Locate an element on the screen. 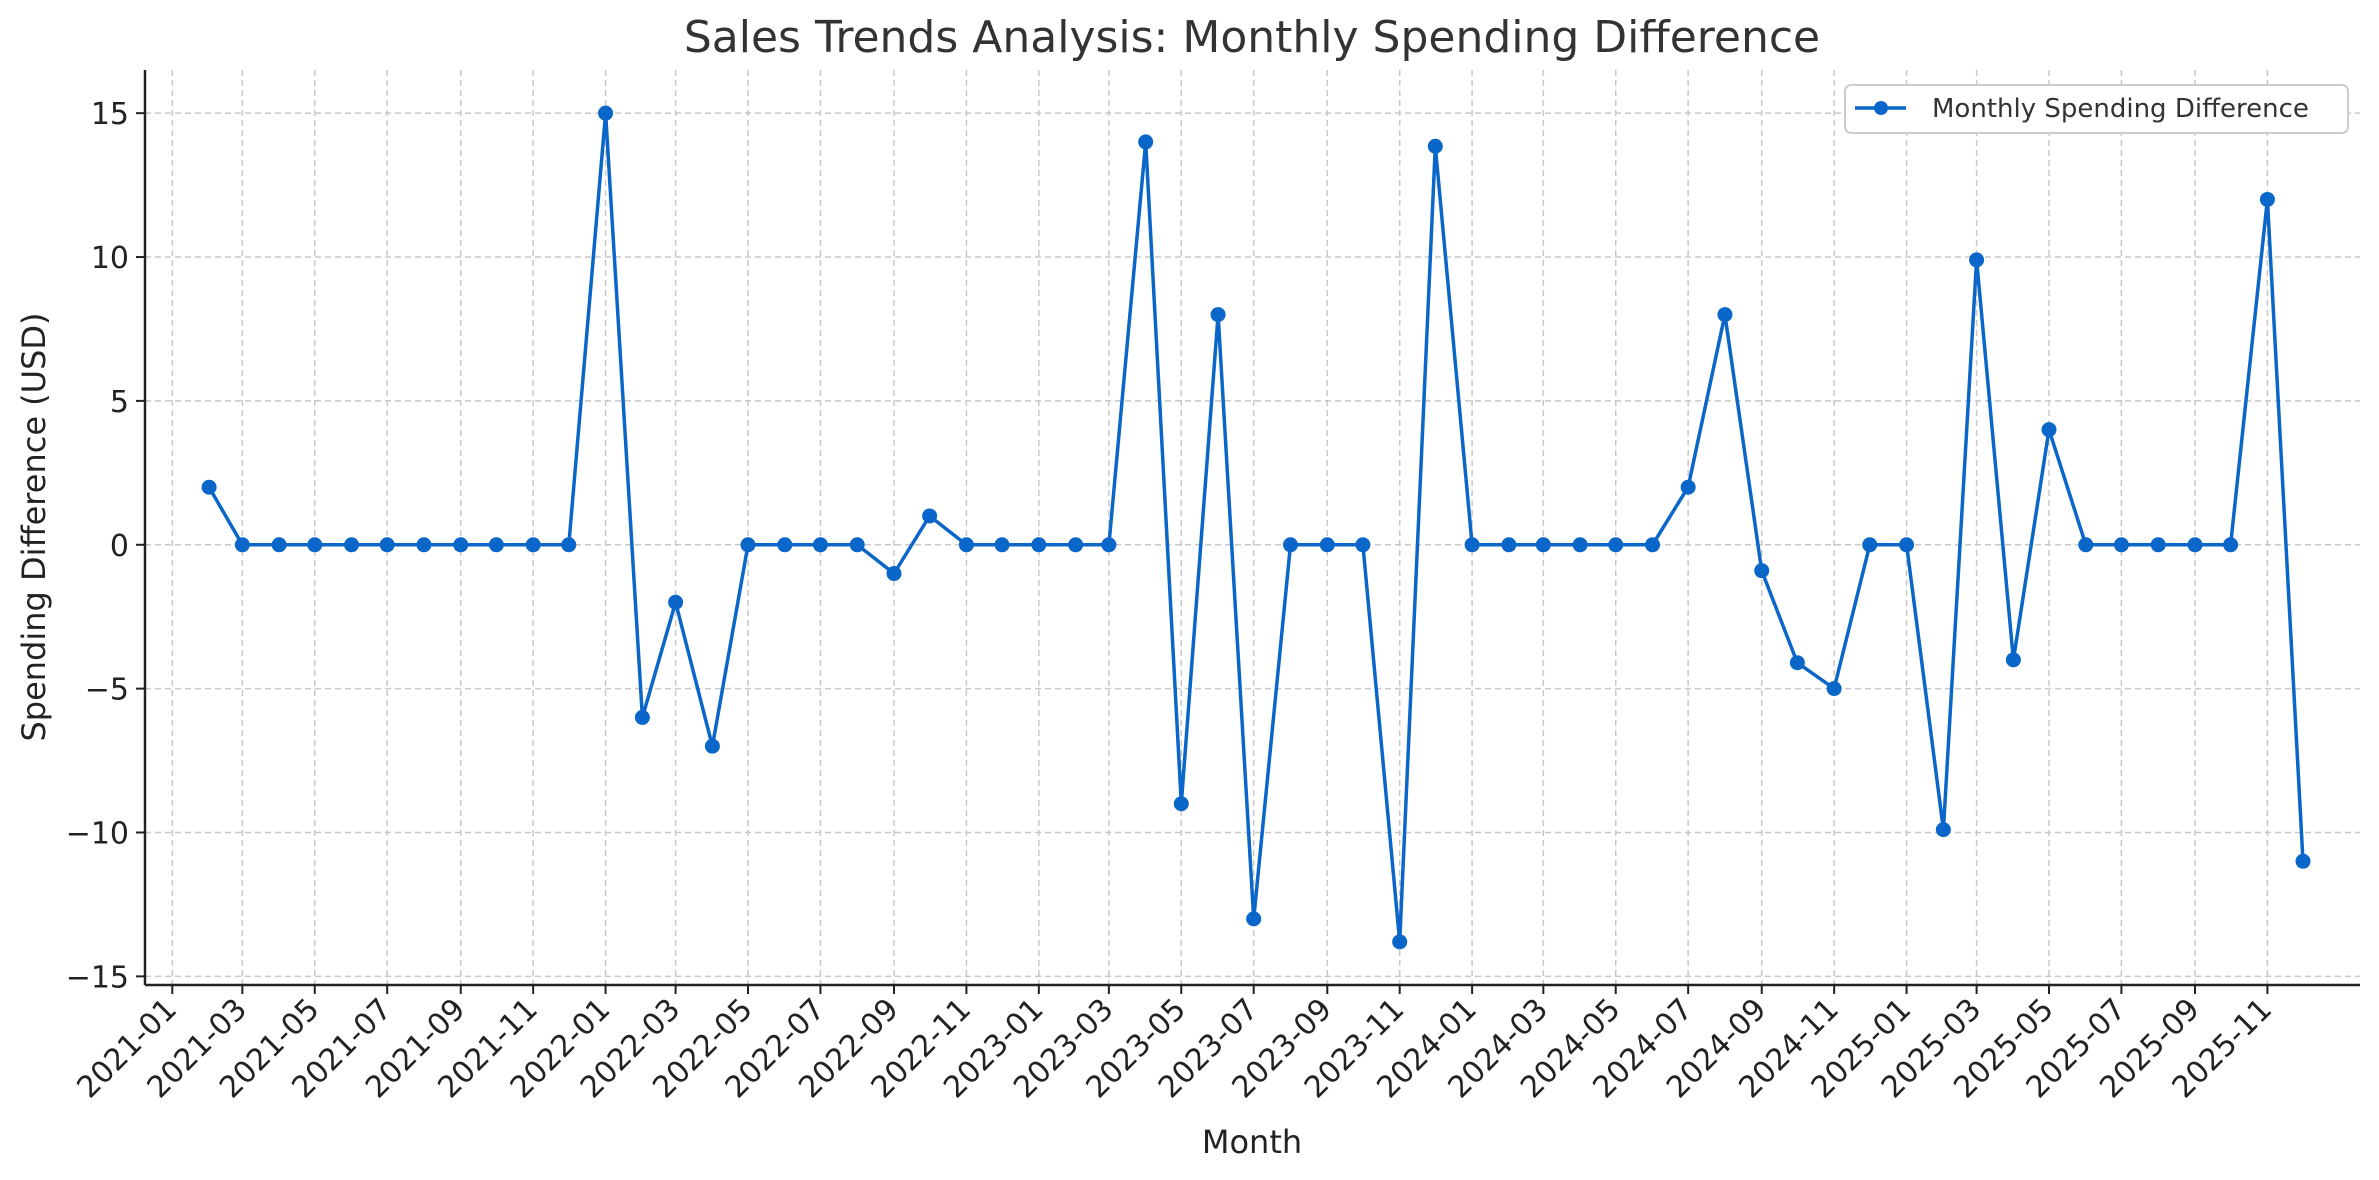 Image resolution: width=2379 pixels, height=1180 pixels. legend: Monthly Spending Difference is located at coordinates (2096, 109).